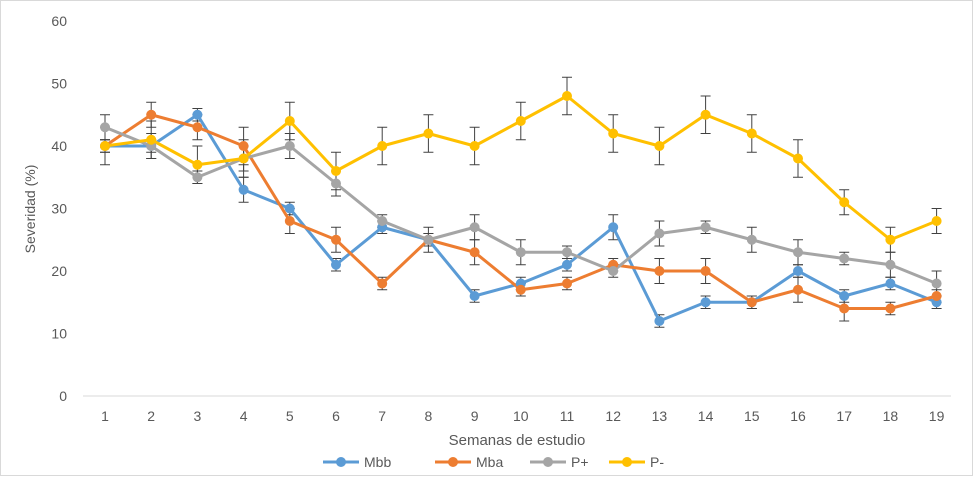 The height and width of the screenshot is (482, 973). What do you see at coordinates (59, 334) in the screenshot?
I see `y-tick-label: 10` at bounding box center [59, 334].